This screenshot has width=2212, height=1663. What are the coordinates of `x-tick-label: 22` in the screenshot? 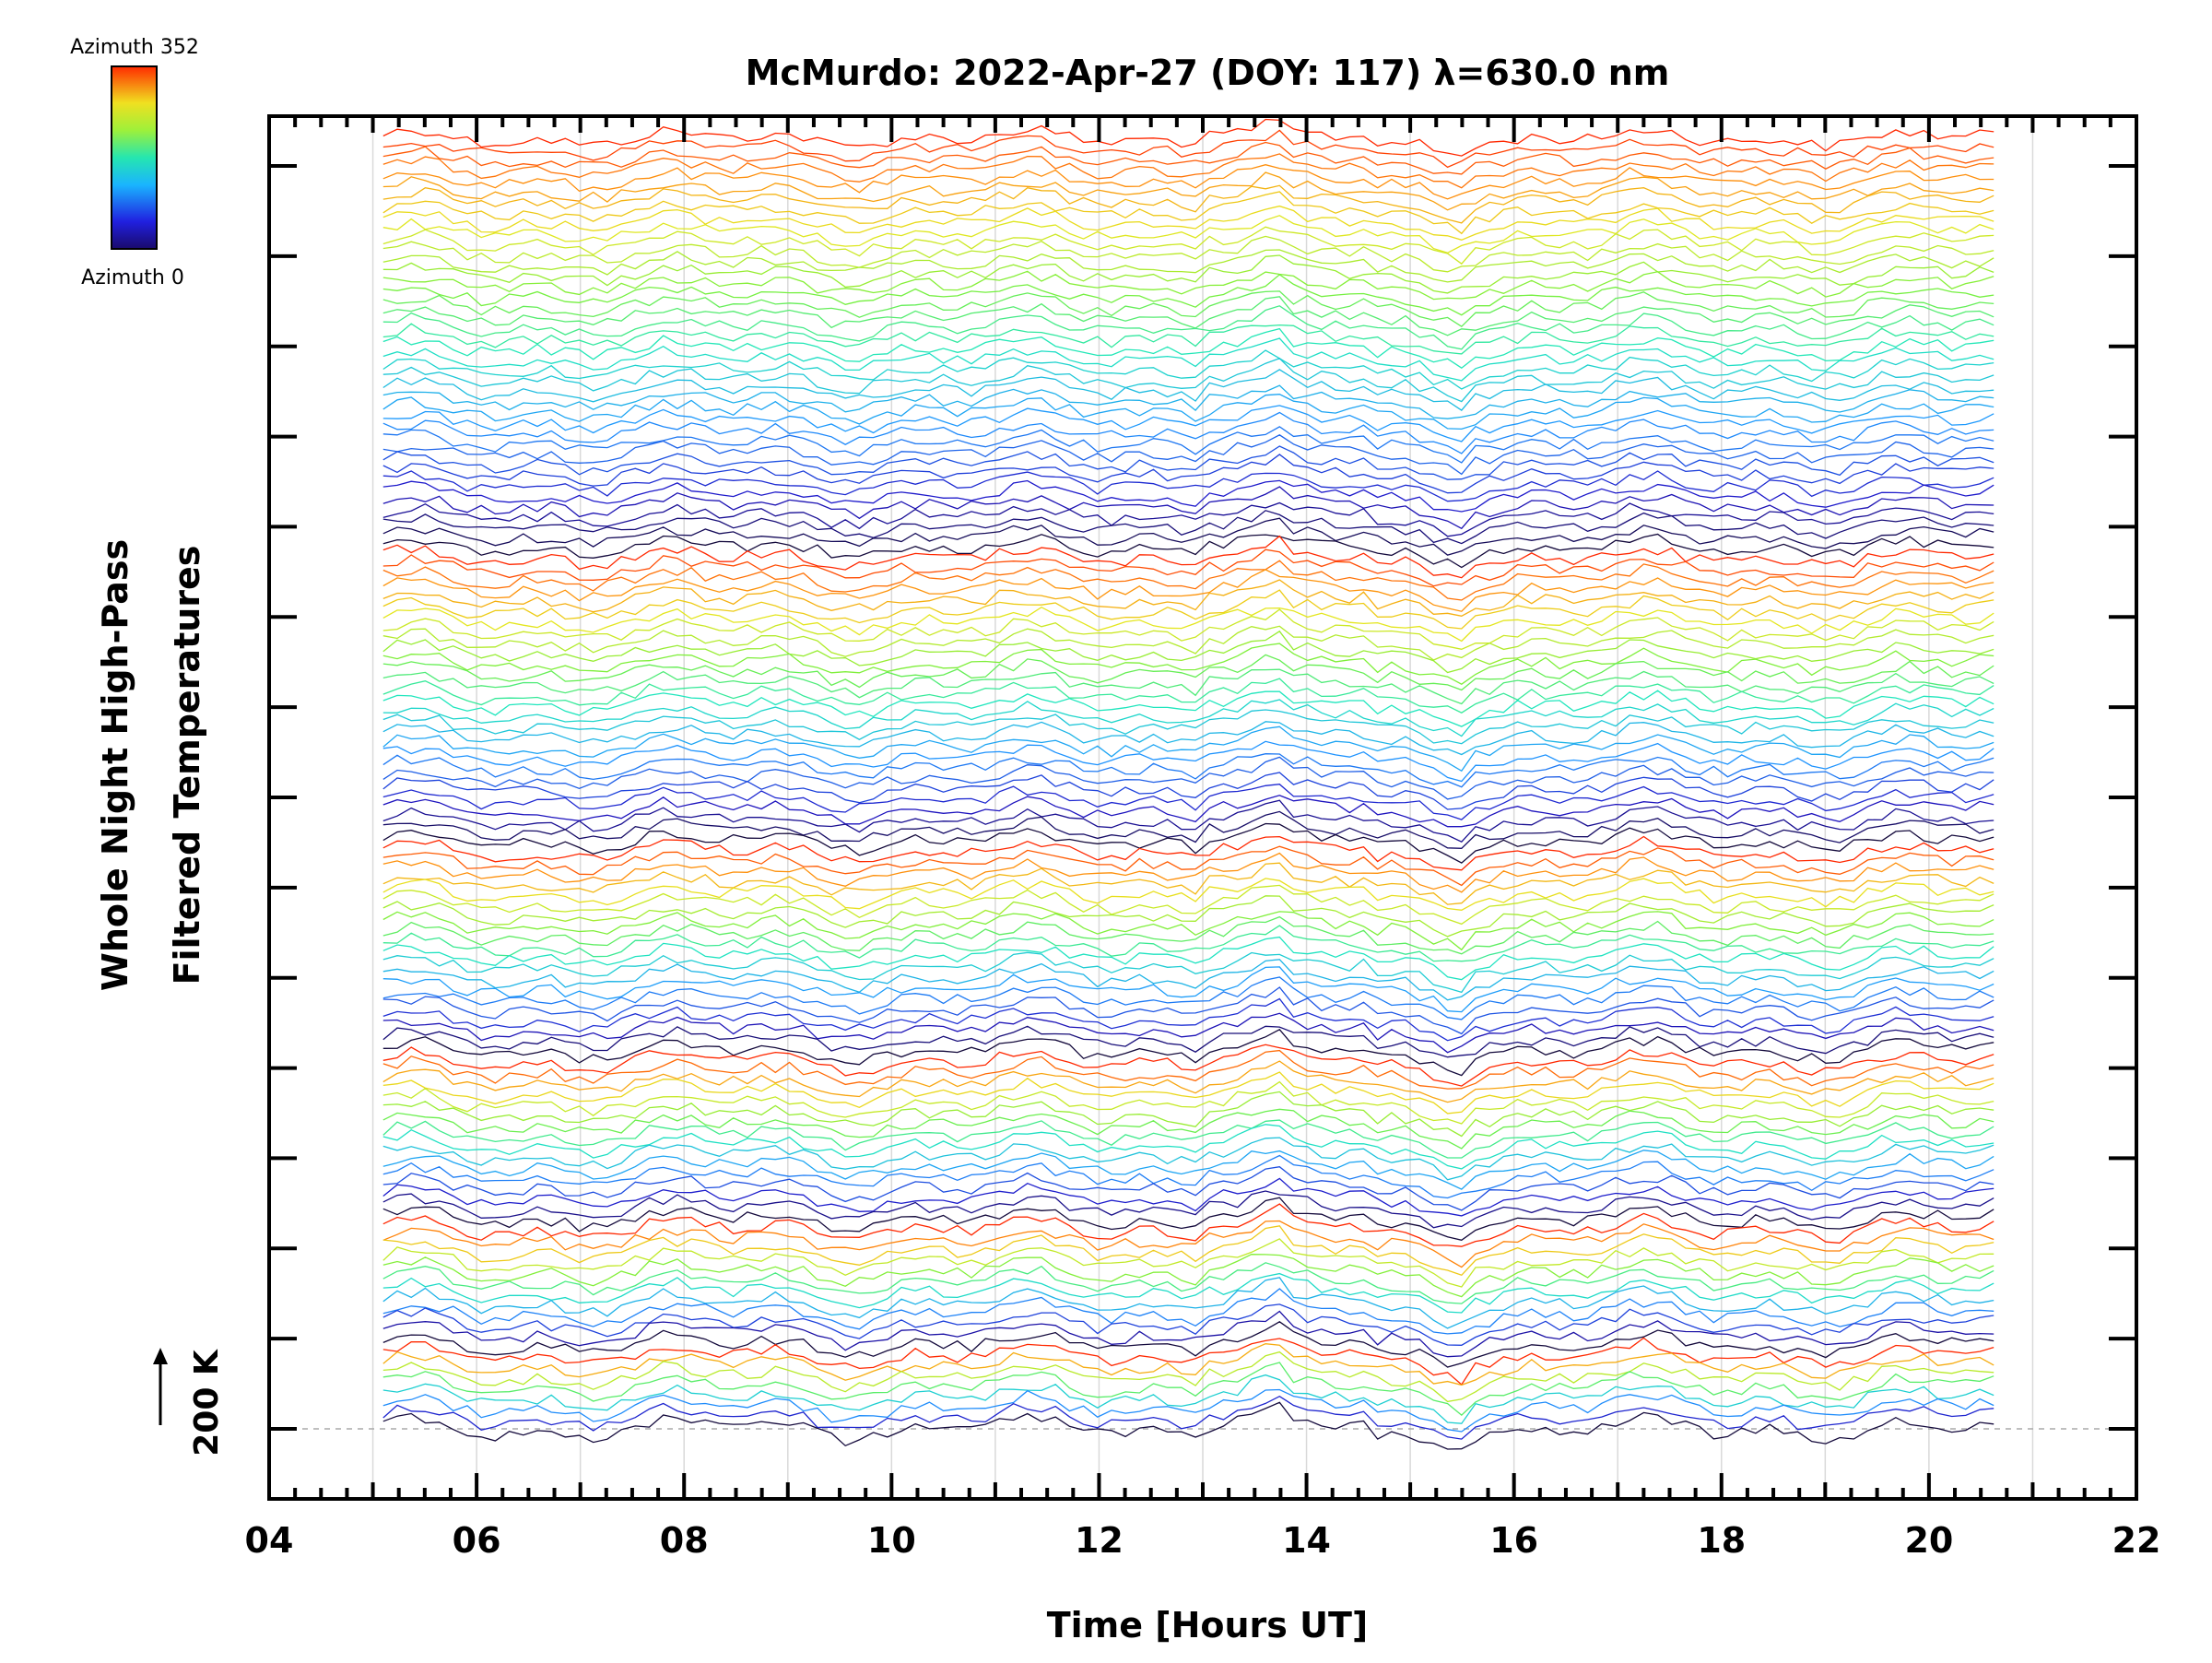 It's located at (2136, 1540).